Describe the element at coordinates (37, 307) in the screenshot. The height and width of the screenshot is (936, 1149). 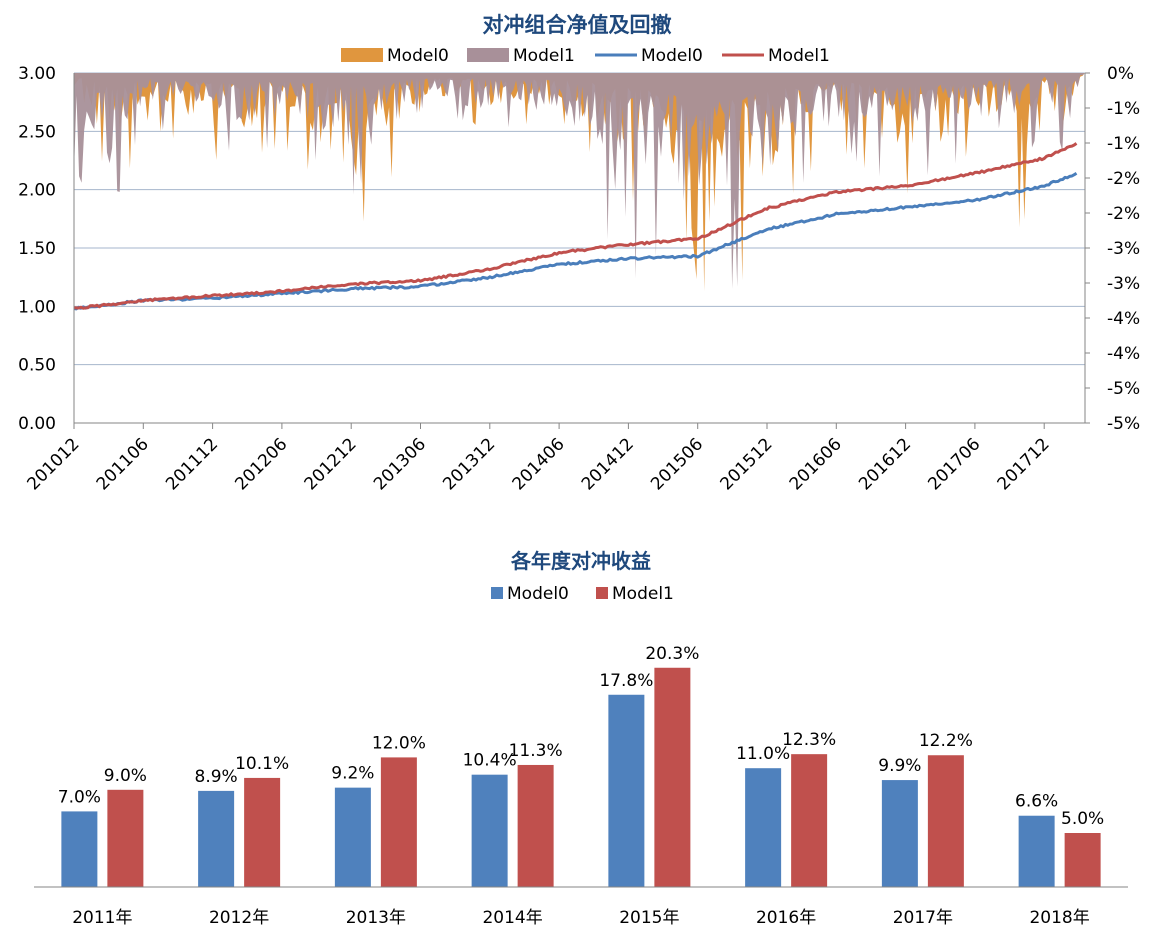
I see `y-left-tick-label: 1.00` at that location.